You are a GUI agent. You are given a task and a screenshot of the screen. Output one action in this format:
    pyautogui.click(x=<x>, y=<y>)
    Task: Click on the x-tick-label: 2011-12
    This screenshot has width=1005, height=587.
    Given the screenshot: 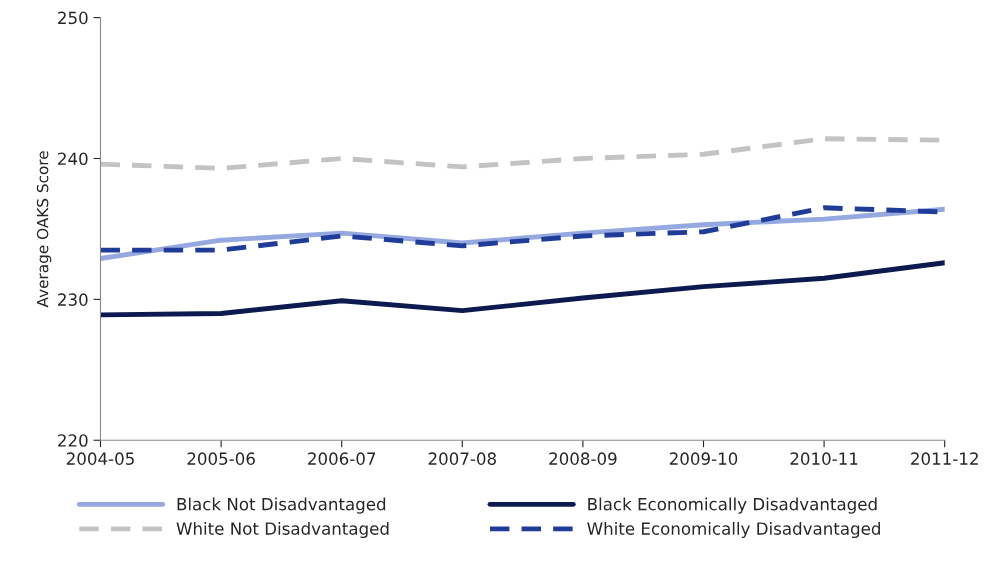 What is the action you would take?
    pyautogui.click(x=944, y=458)
    